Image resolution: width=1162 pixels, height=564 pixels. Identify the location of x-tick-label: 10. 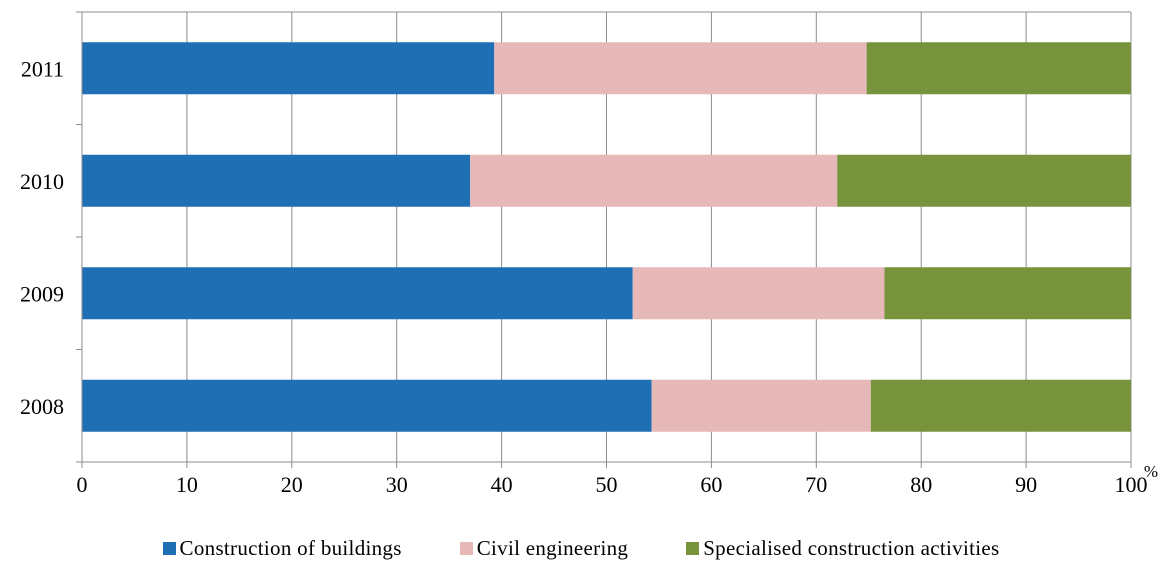
(187, 484).